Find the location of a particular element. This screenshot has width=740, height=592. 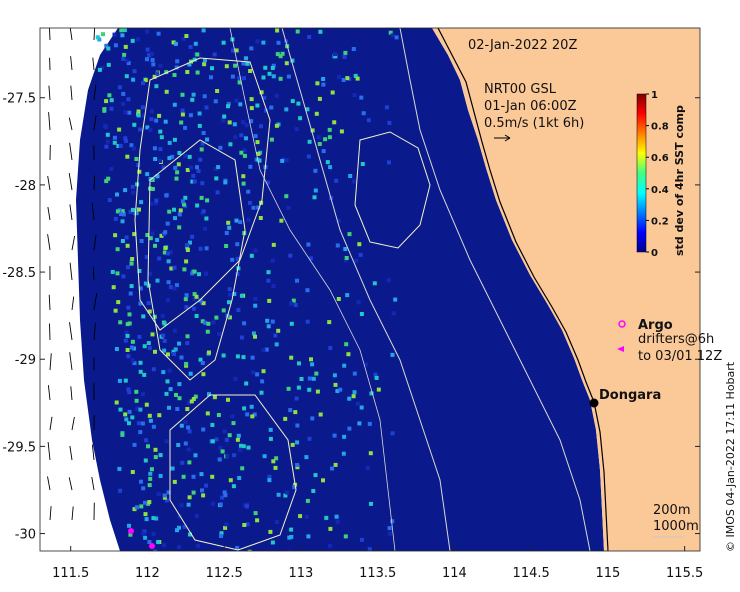

drifter-legend-icon is located at coordinates (620, 349).